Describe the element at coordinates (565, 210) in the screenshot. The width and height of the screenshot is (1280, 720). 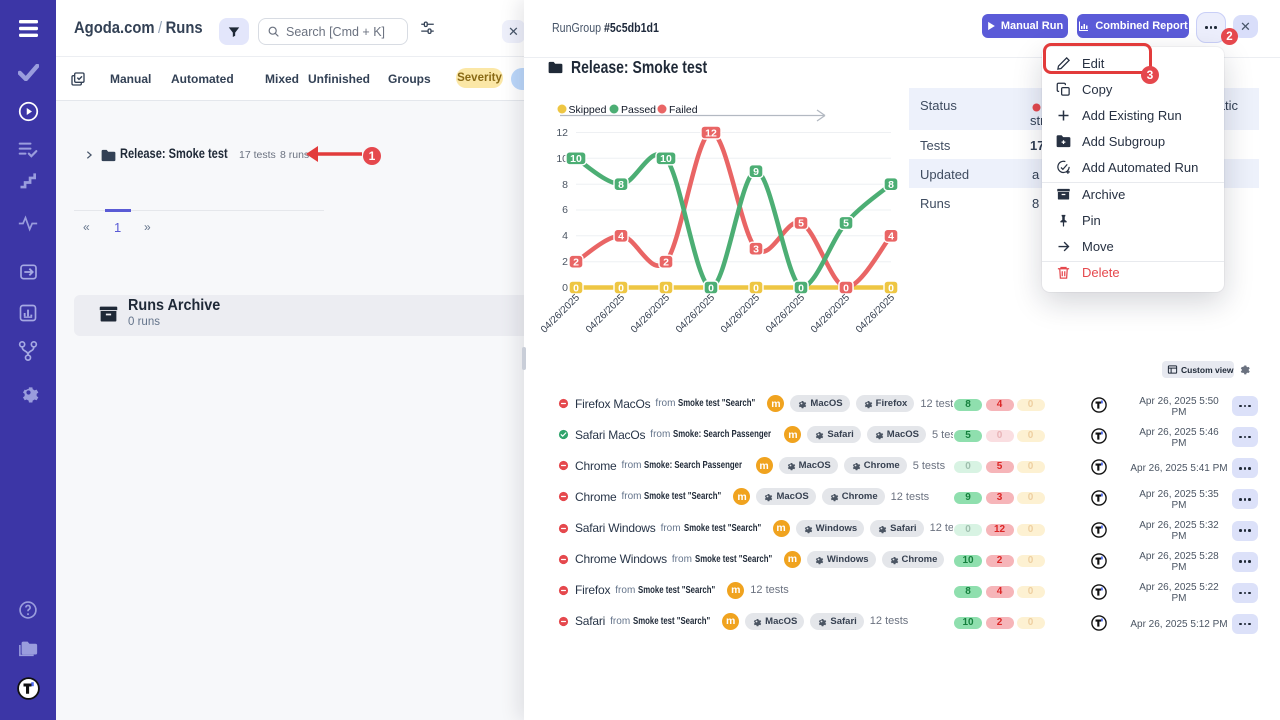
I see `svg-text: 6` at that location.